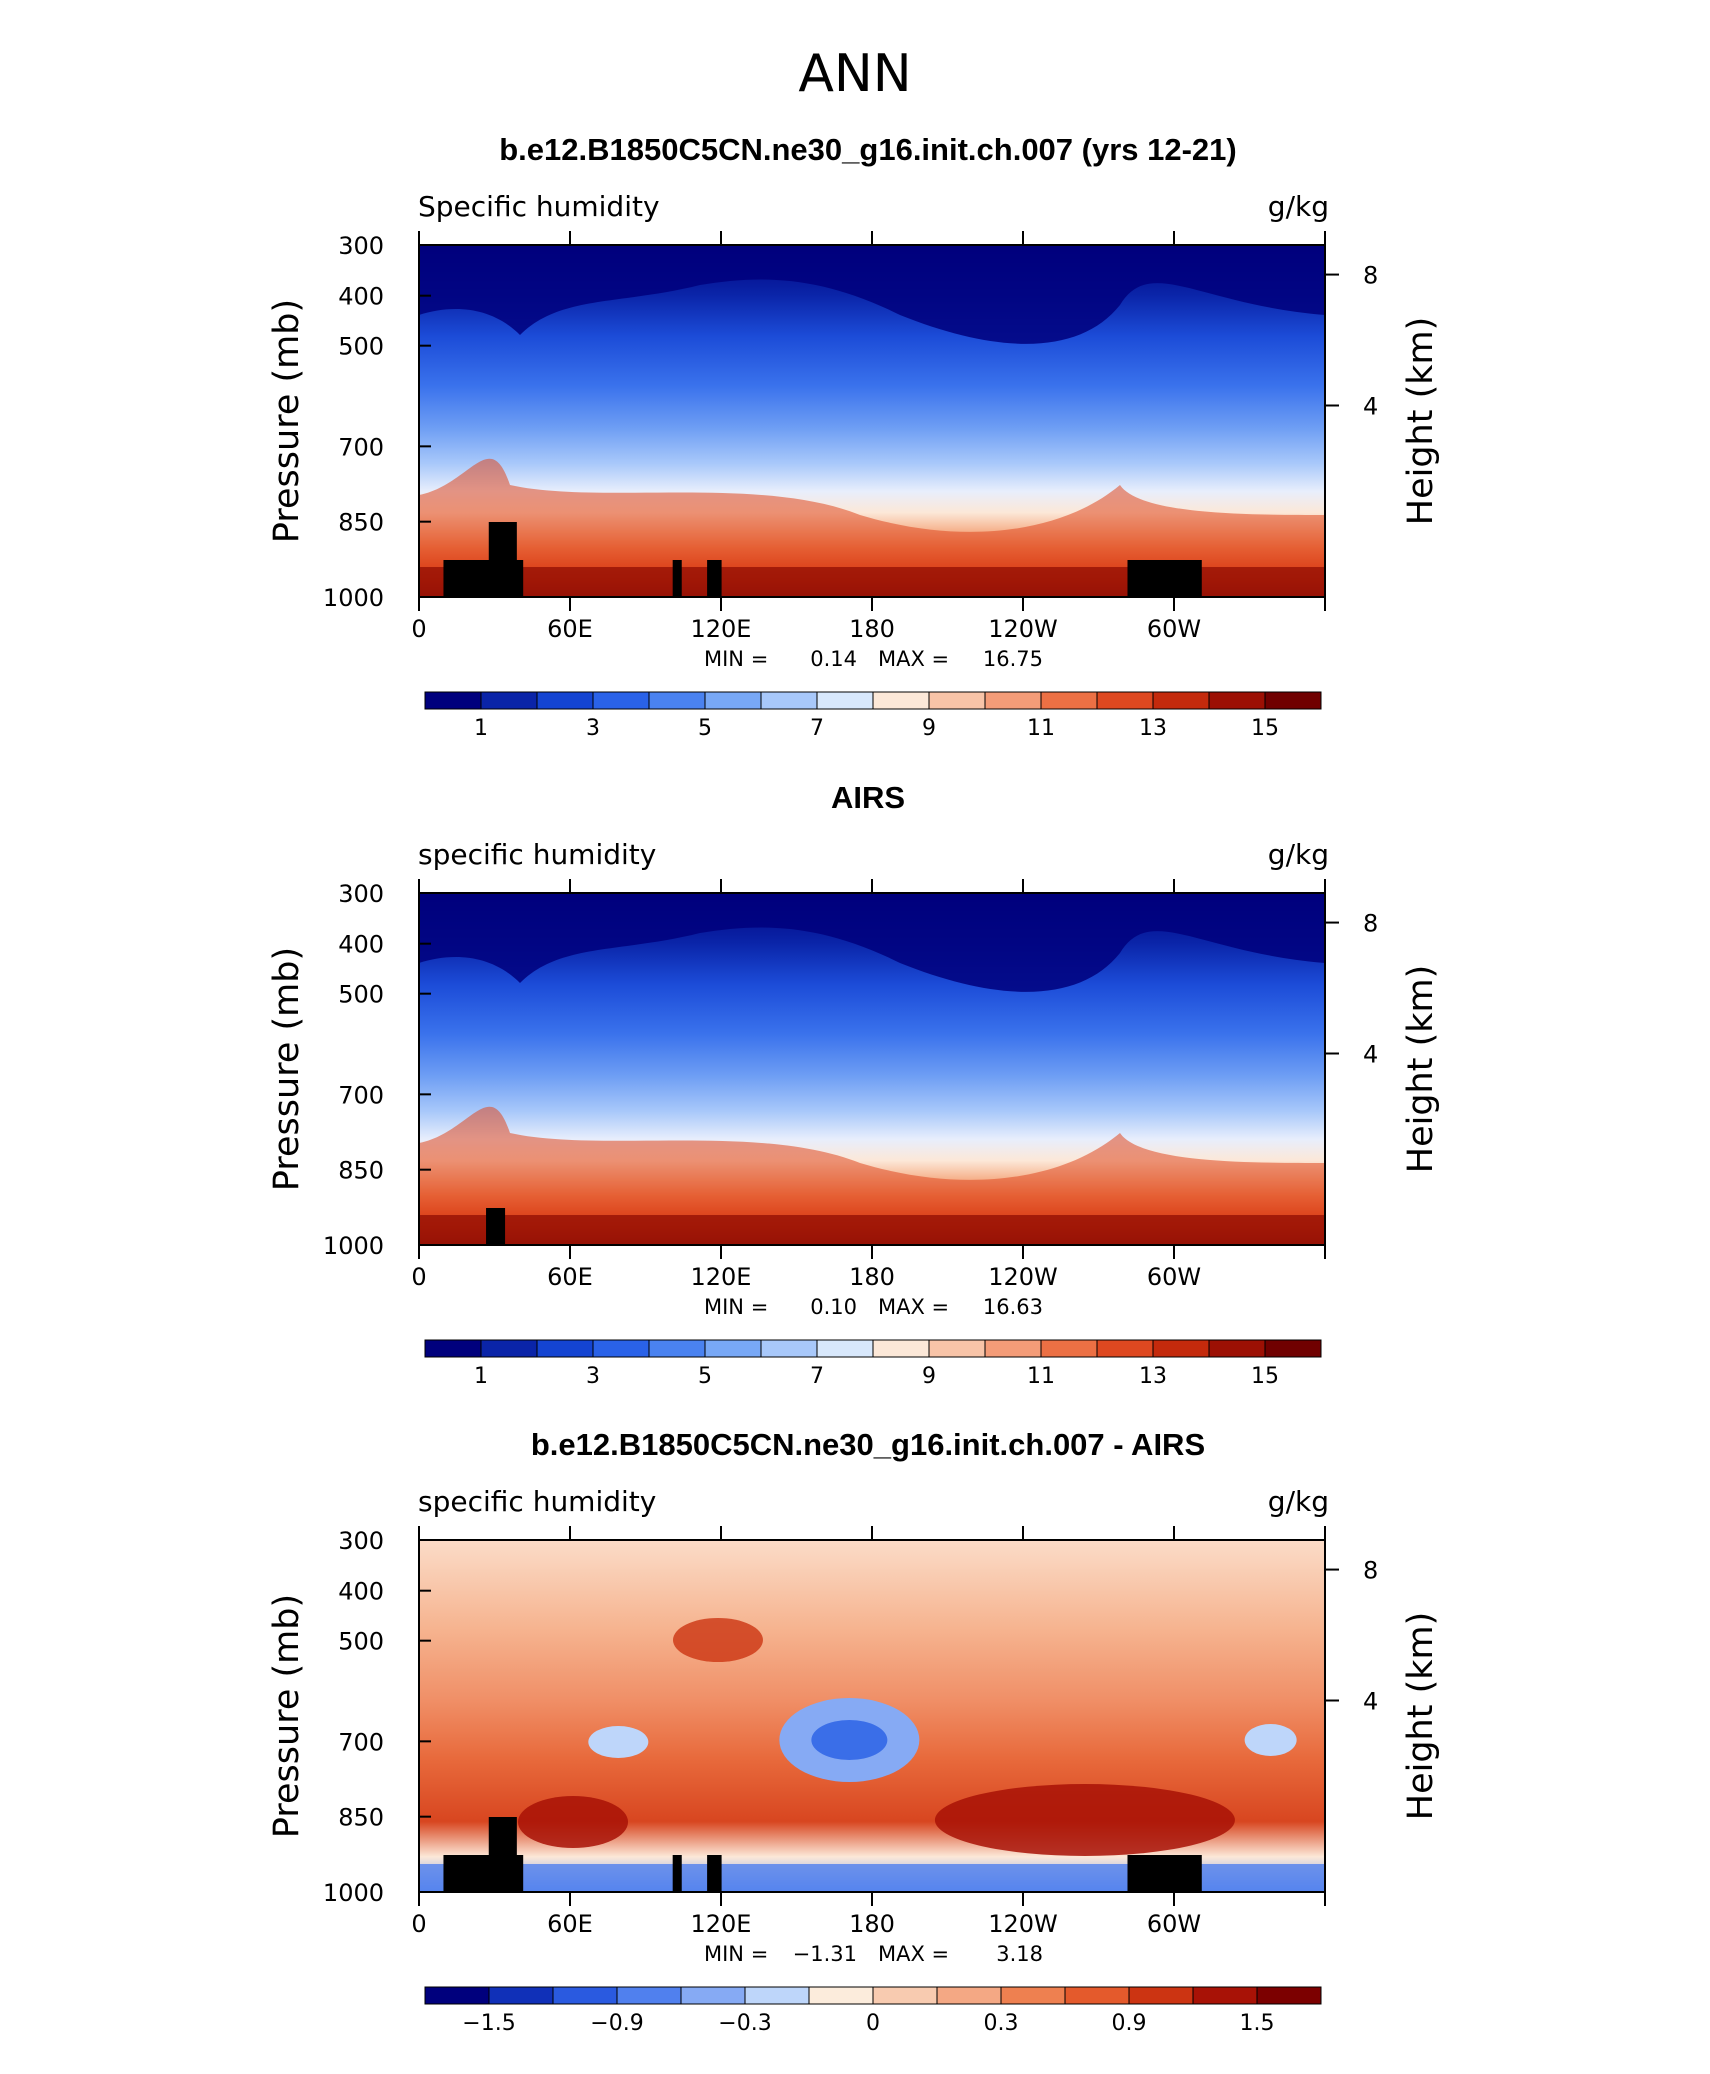 The width and height of the screenshot is (1710, 2074). Describe the element at coordinates (593, 728) in the screenshot. I see `colorbar-label: 3` at that location.